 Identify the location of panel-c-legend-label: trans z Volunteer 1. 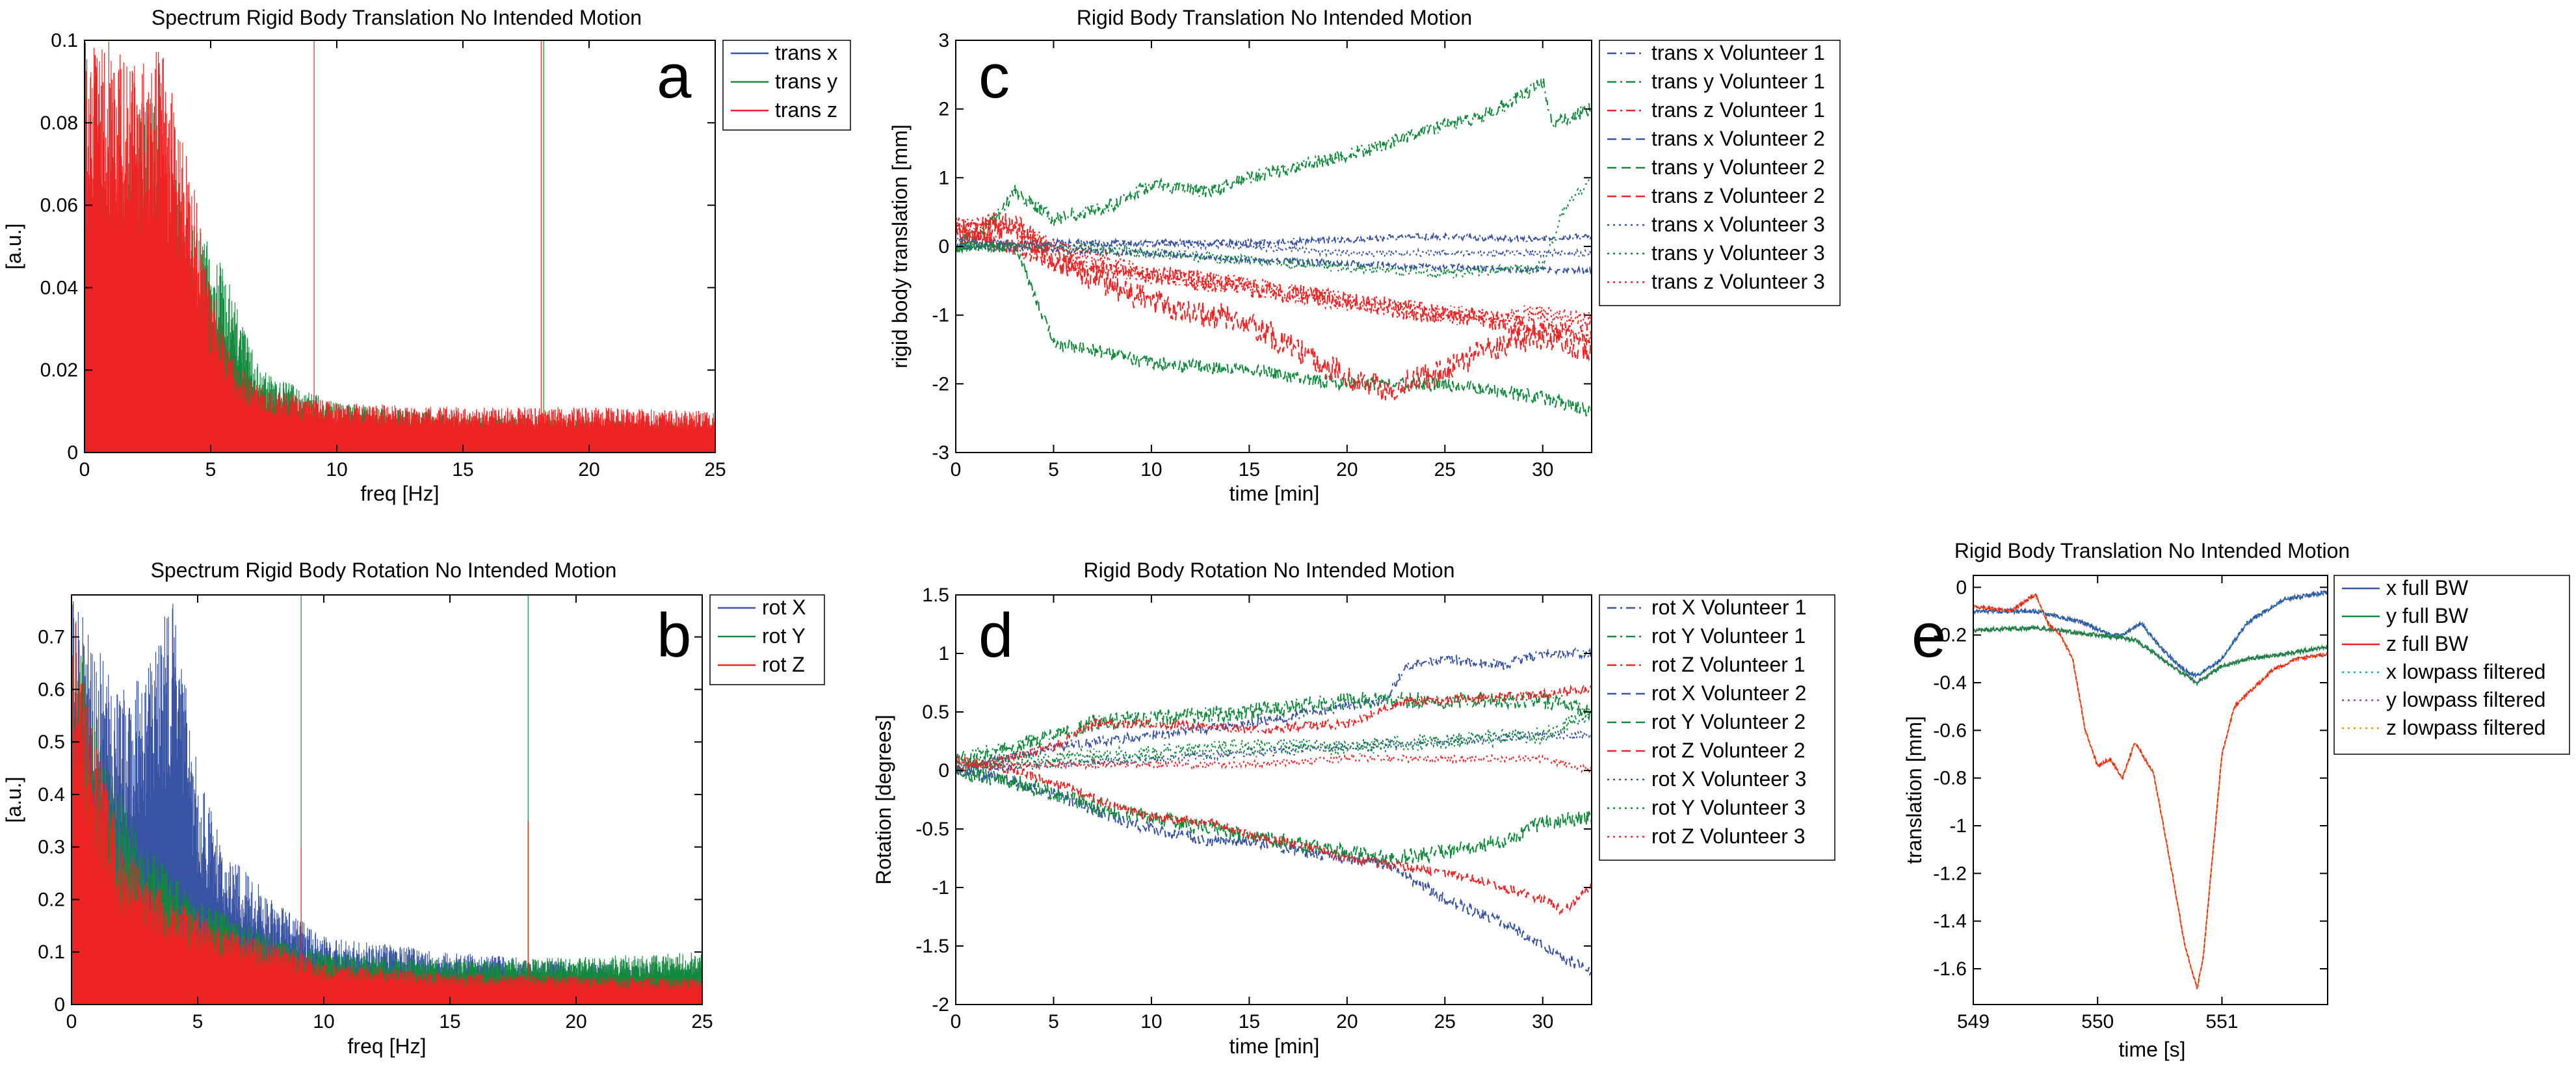
(1738, 110).